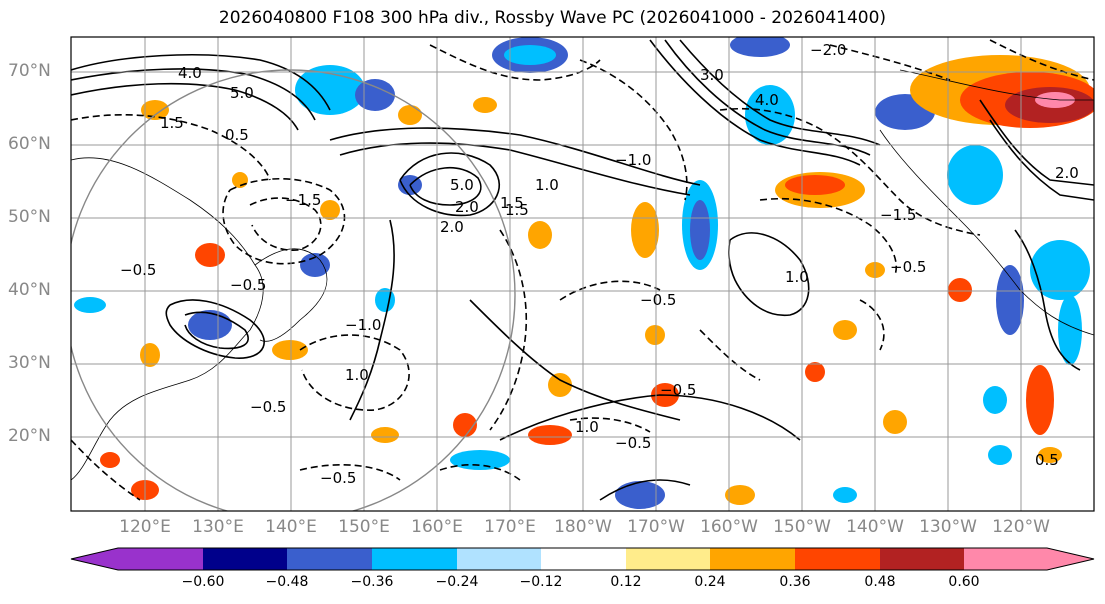 The height and width of the screenshot is (604, 1105). I want to click on lat-label: 50°N, so click(29, 217).